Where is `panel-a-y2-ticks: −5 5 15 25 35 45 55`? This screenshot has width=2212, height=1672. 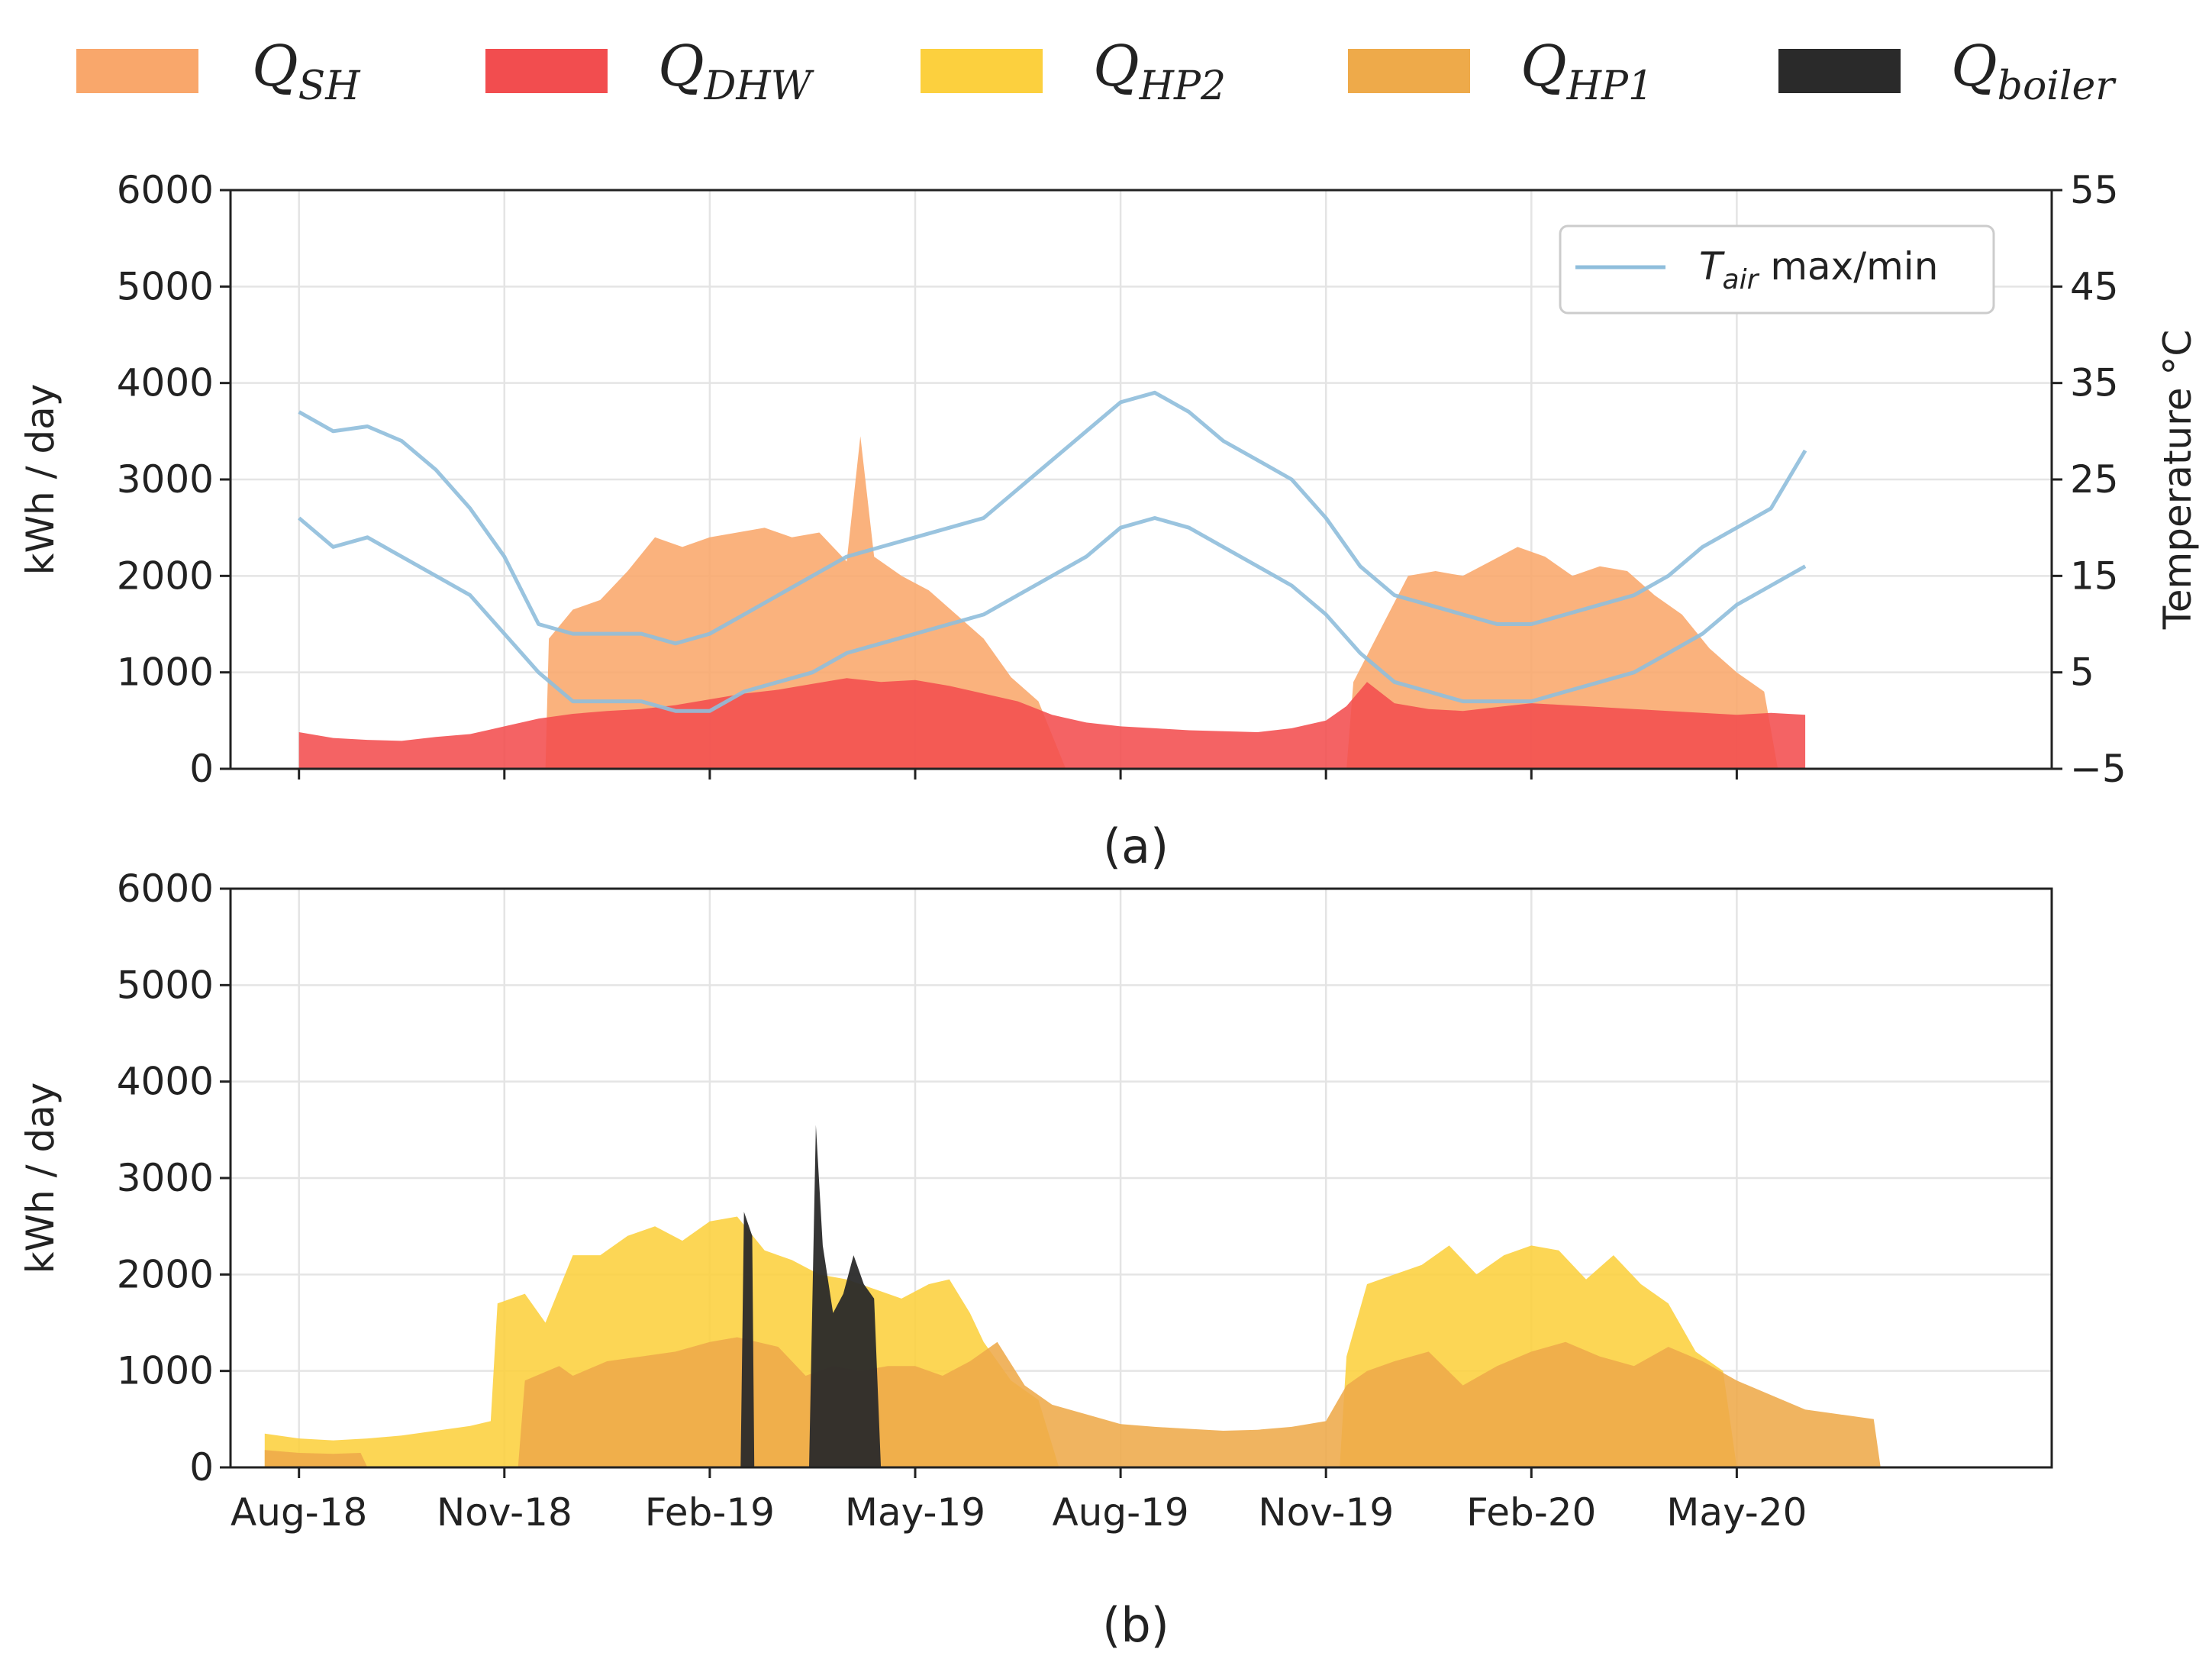 panel-a-y2-ticks: −5 5 15 25 35 45 55 is located at coordinates (2089, 479).